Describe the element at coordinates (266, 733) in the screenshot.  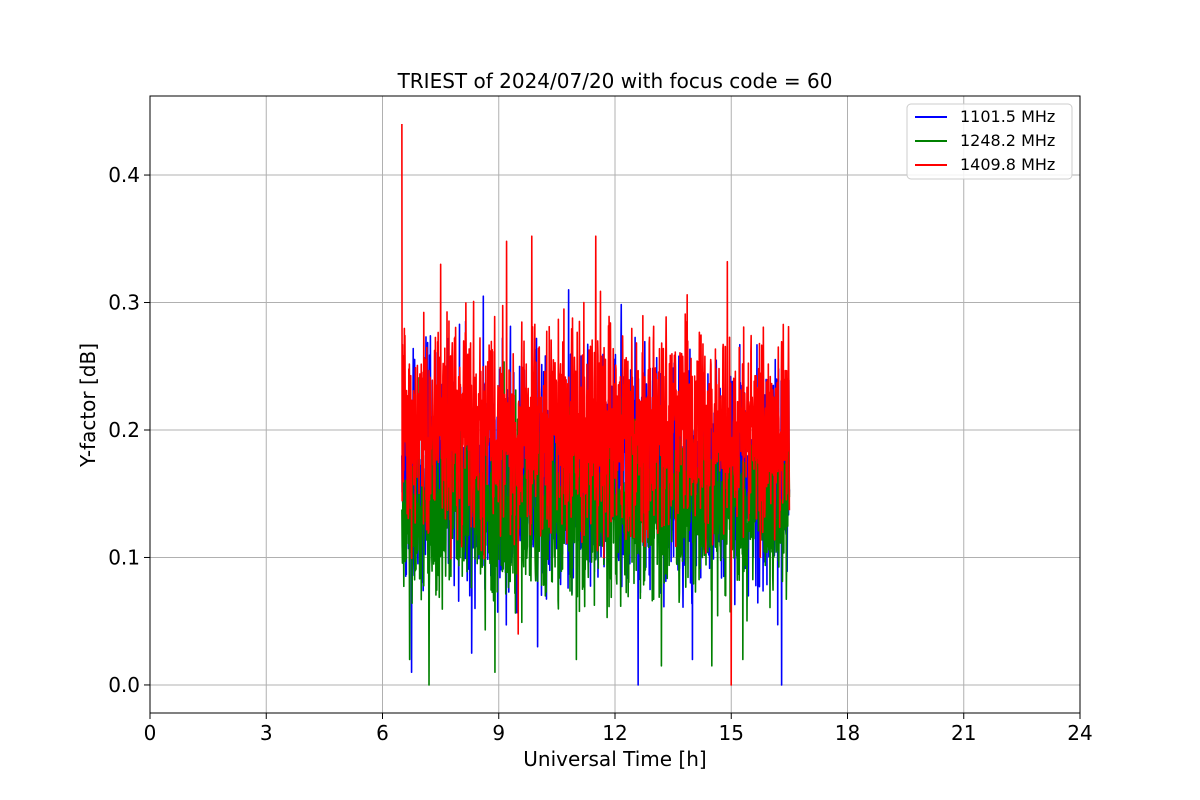
I see `x-tick-label: 3` at that location.